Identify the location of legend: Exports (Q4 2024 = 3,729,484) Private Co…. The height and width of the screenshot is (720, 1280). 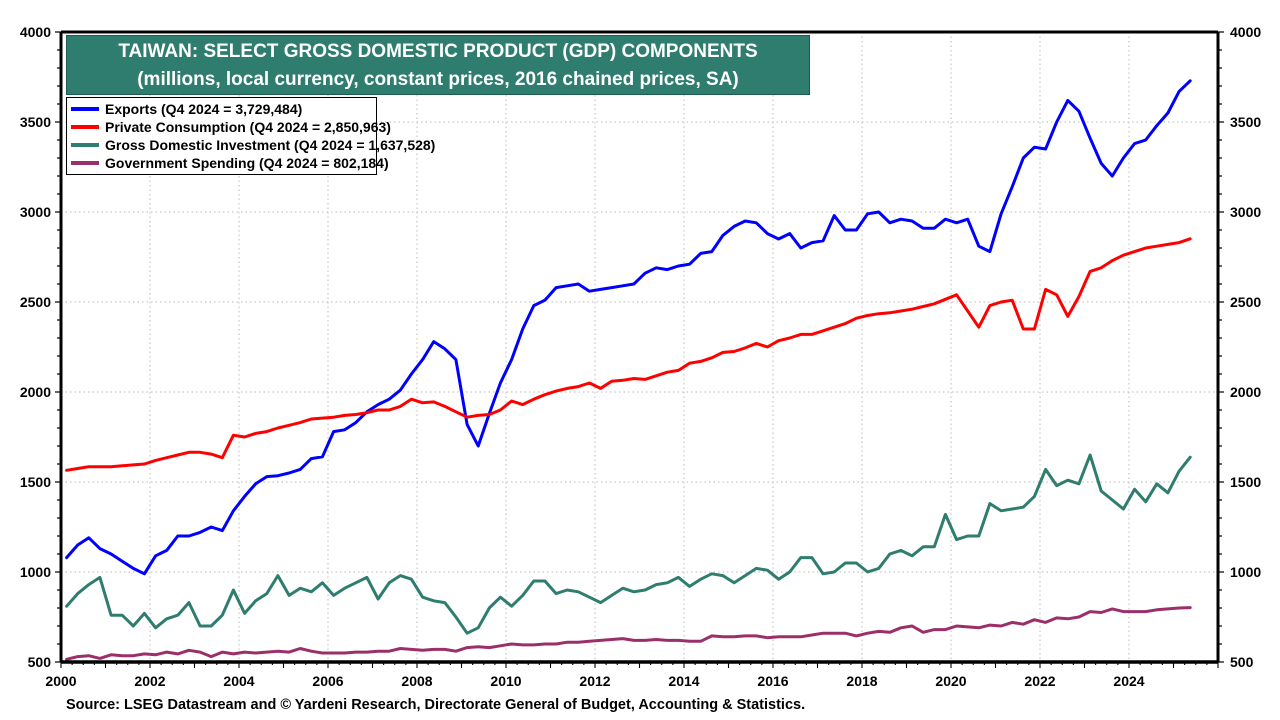
(250, 136).